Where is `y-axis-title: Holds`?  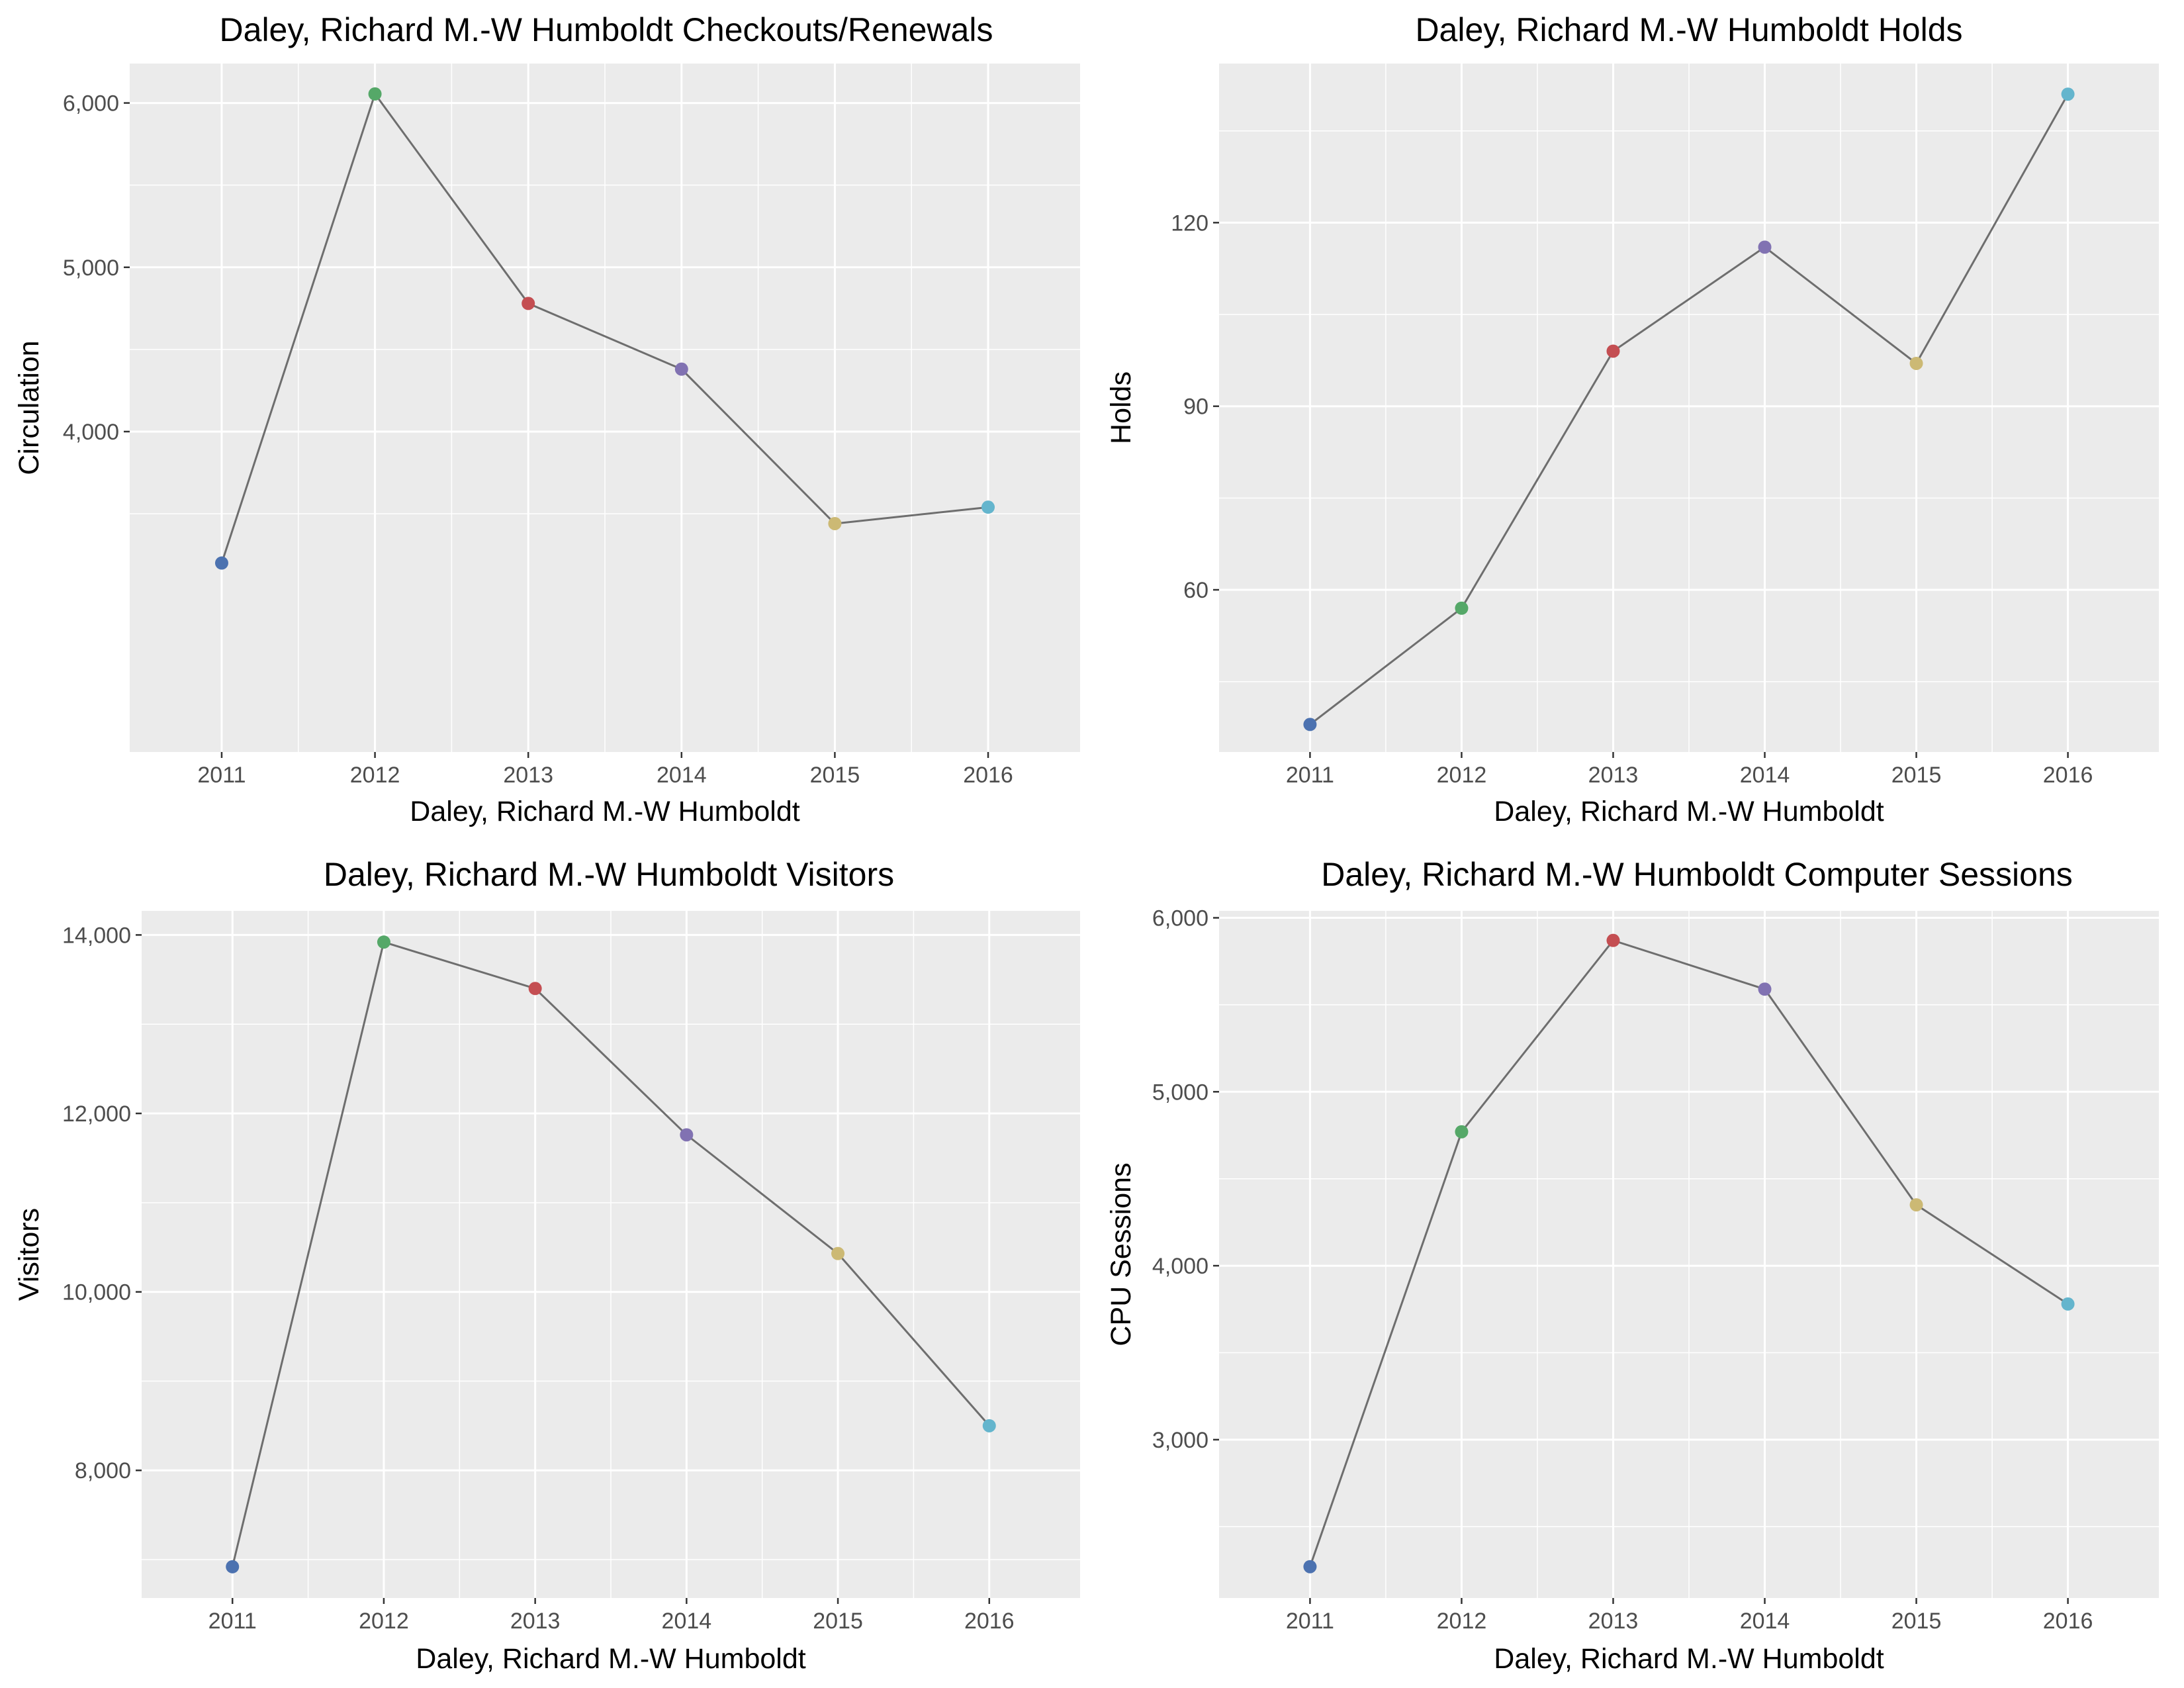 y-axis-title: Holds is located at coordinates (1121, 407).